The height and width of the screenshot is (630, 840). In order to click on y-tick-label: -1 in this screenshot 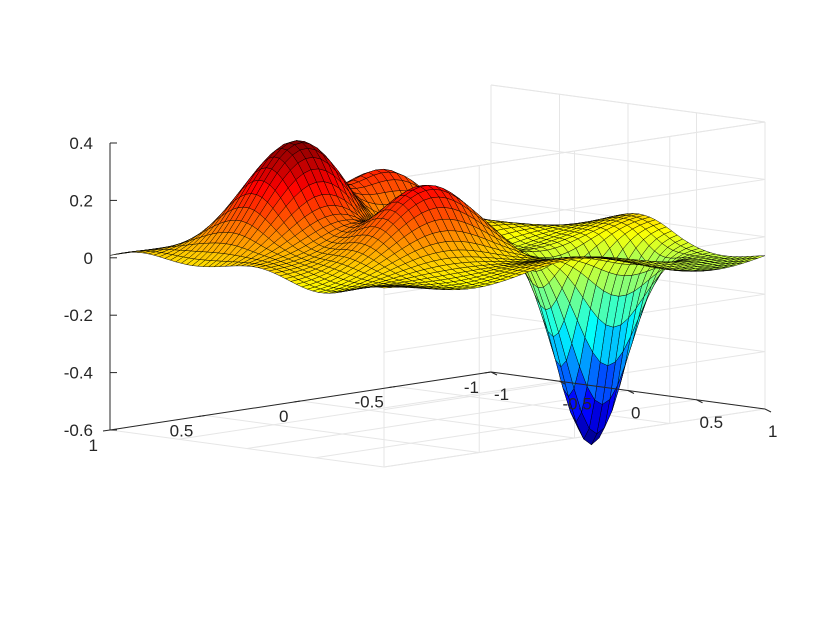, I will do `click(471, 387)`.